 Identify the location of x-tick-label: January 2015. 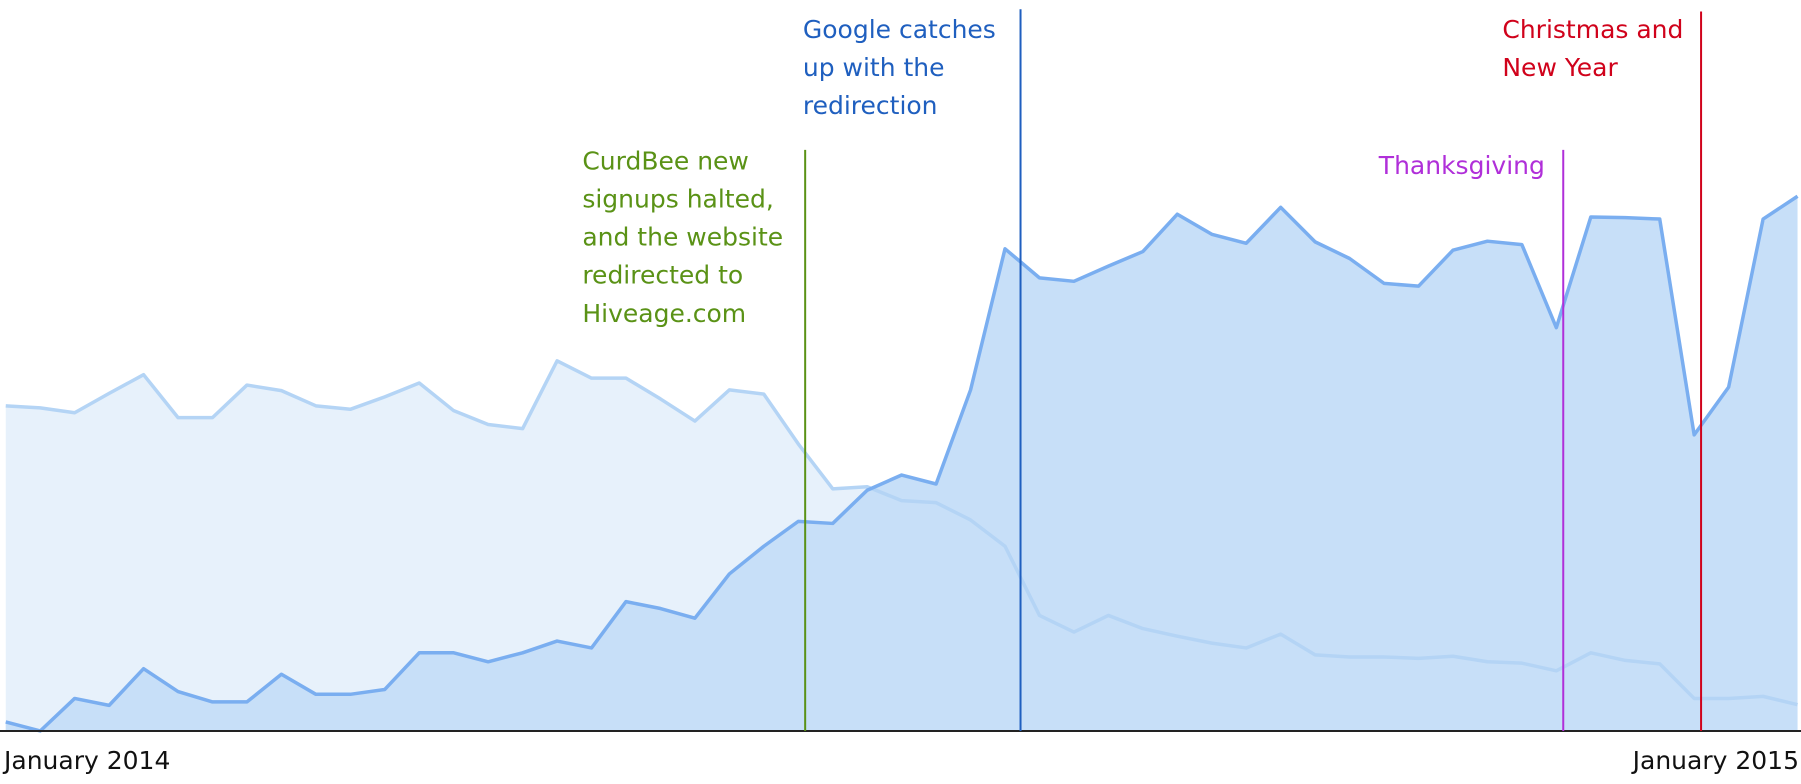
(1715, 760).